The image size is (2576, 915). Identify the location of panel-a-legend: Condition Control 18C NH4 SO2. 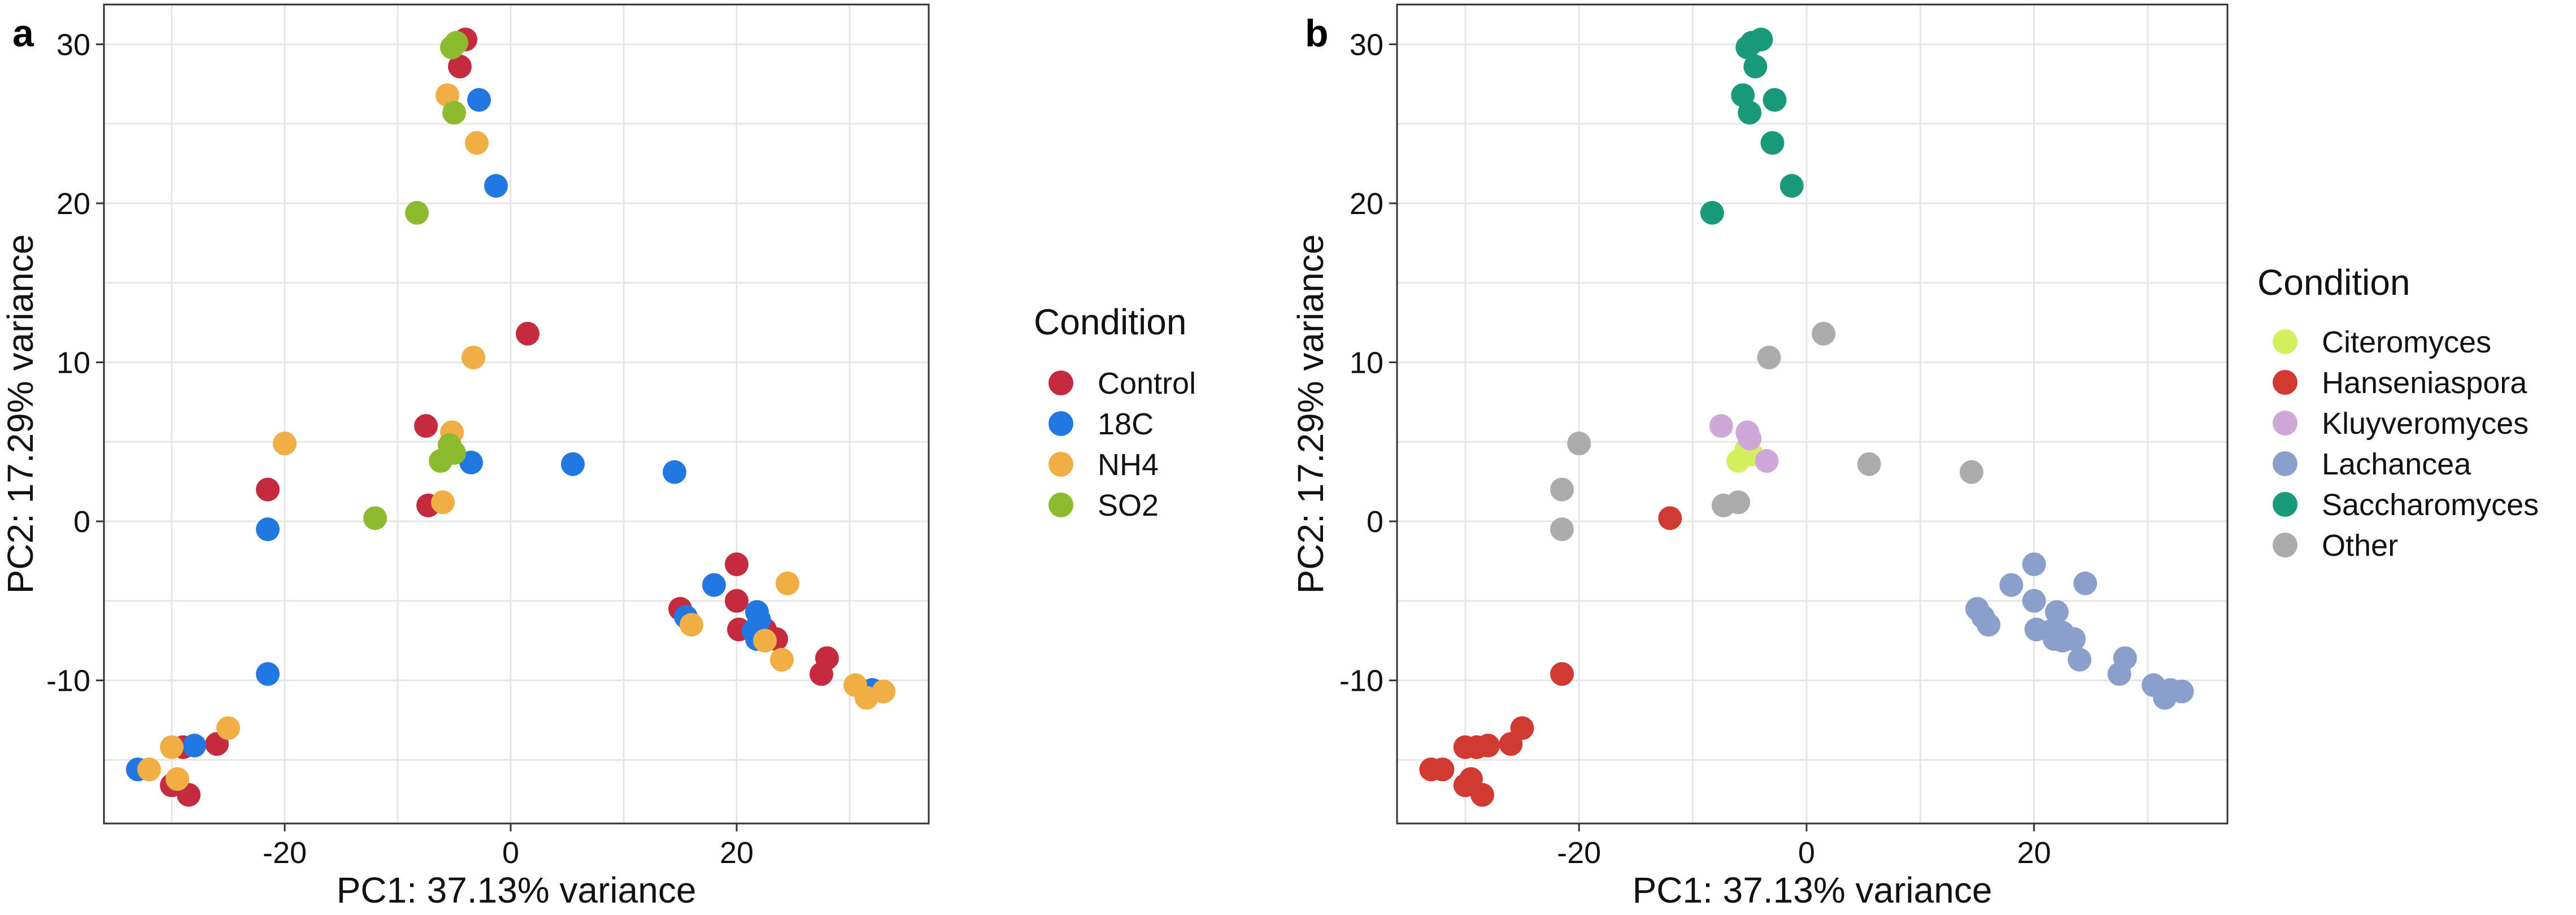
(1115, 412).